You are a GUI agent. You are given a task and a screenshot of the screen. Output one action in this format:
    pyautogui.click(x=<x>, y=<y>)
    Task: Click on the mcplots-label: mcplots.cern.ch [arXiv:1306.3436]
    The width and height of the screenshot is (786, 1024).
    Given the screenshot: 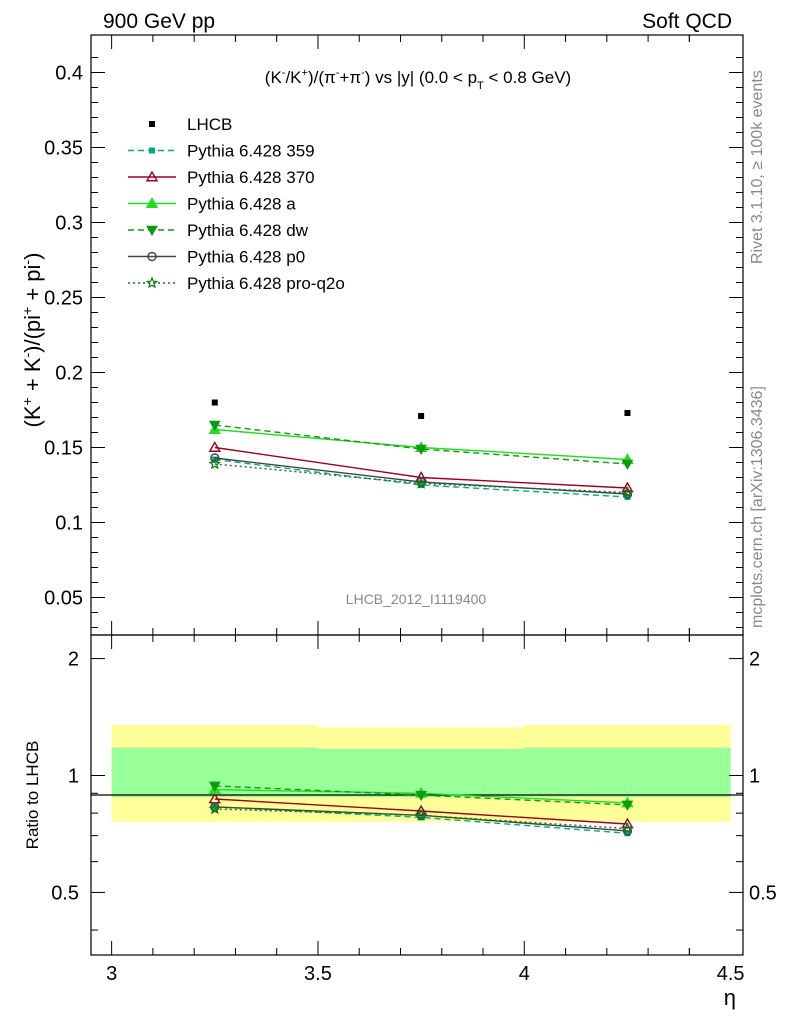 What is the action you would take?
    pyautogui.click(x=757, y=507)
    